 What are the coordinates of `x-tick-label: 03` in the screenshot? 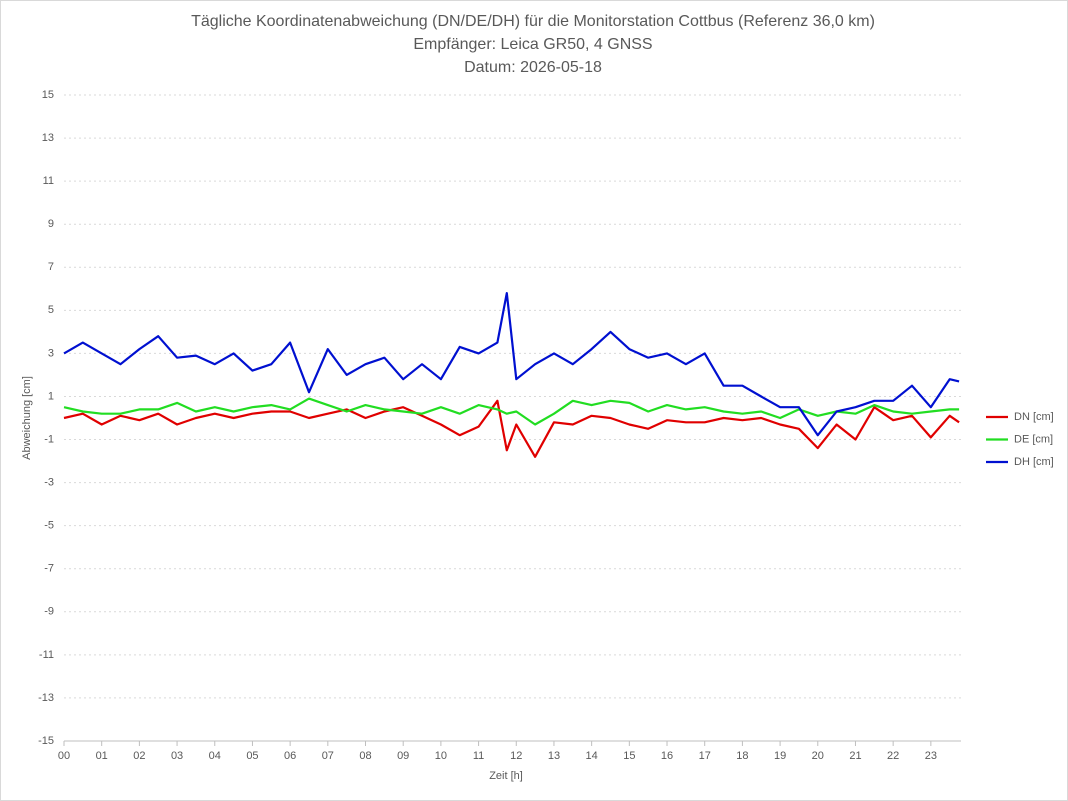 It's located at (177, 756).